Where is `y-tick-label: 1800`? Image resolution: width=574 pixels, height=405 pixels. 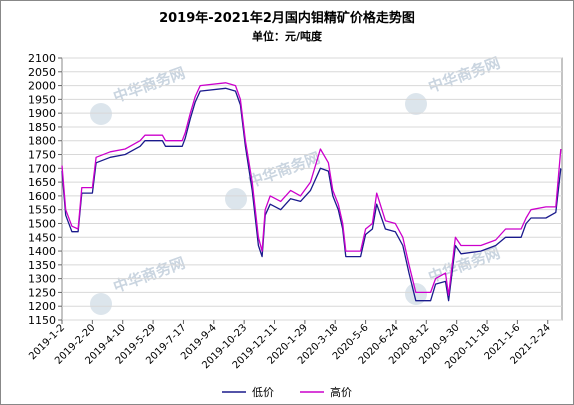
y-tick-label: 1800 is located at coordinates (42, 141).